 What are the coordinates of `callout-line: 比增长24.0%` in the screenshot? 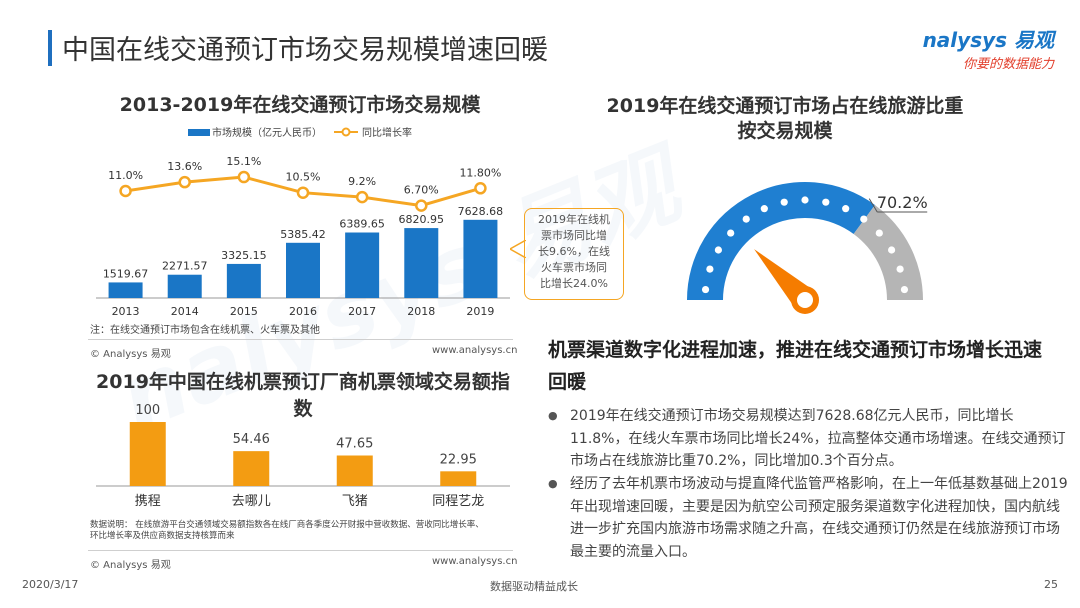 It's located at (574, 283).